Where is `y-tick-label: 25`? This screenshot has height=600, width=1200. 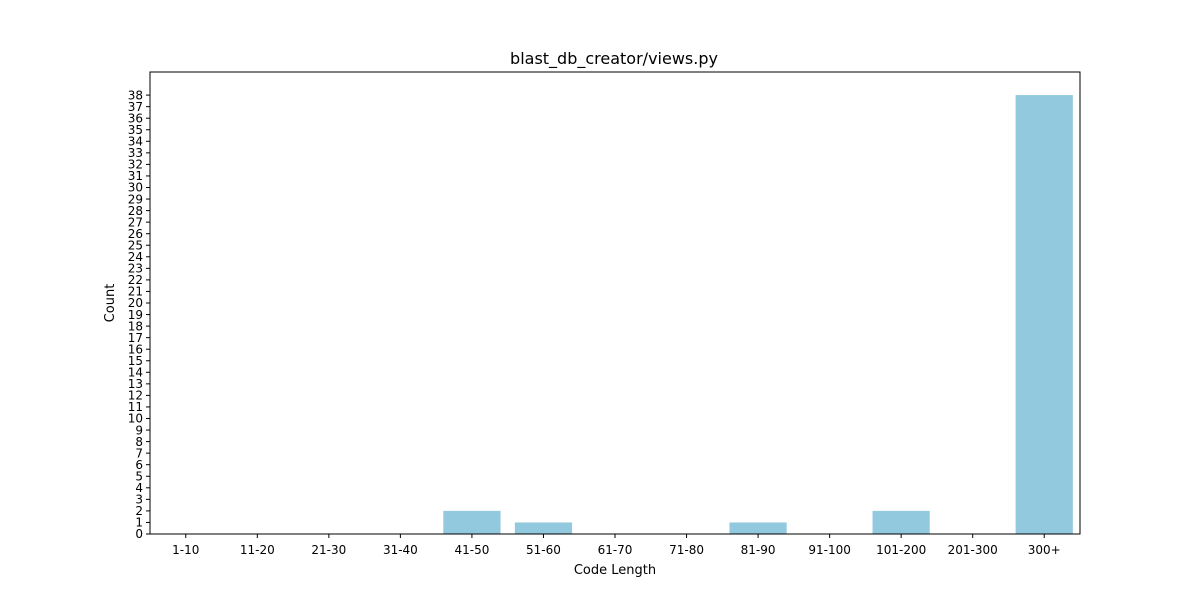 y-tick-label: 25 is located at coordinates (135, 245).